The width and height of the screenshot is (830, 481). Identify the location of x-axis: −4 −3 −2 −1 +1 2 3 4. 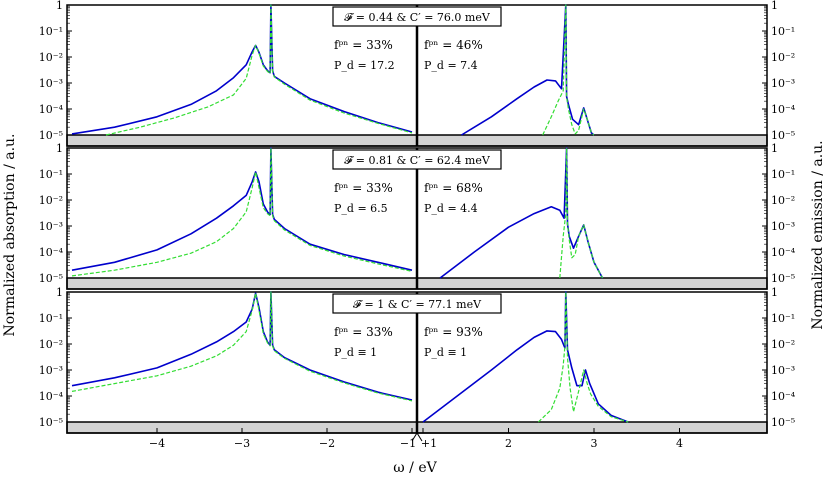
(416, 439).